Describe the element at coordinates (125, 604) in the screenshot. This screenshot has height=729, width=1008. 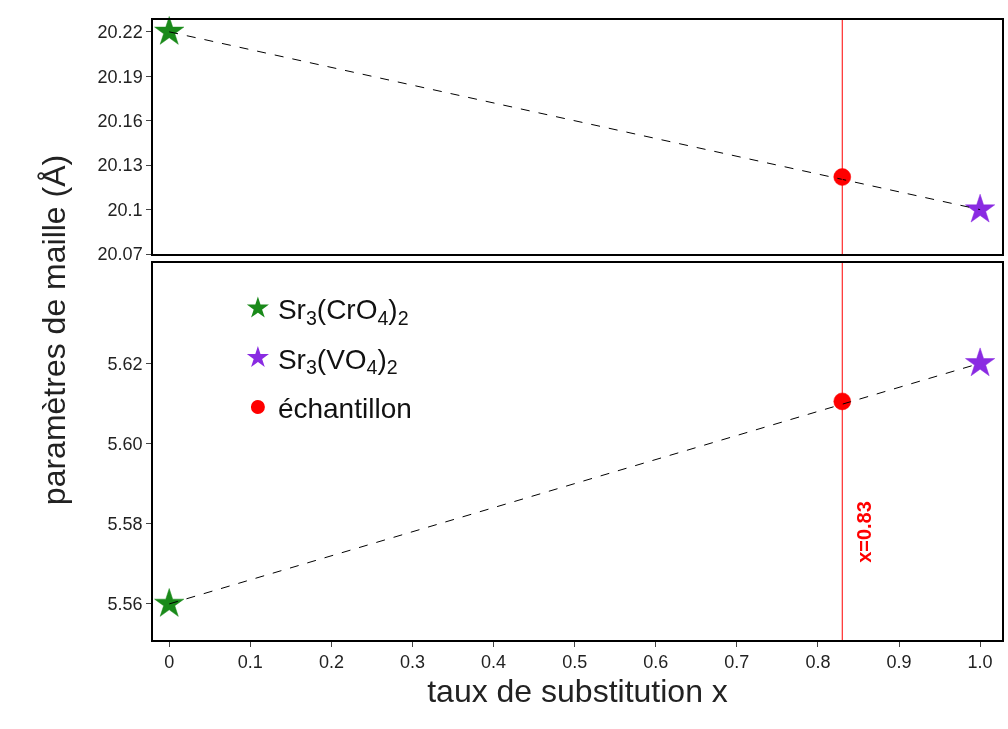
I see `y-tick-label: 5.56` at that location.